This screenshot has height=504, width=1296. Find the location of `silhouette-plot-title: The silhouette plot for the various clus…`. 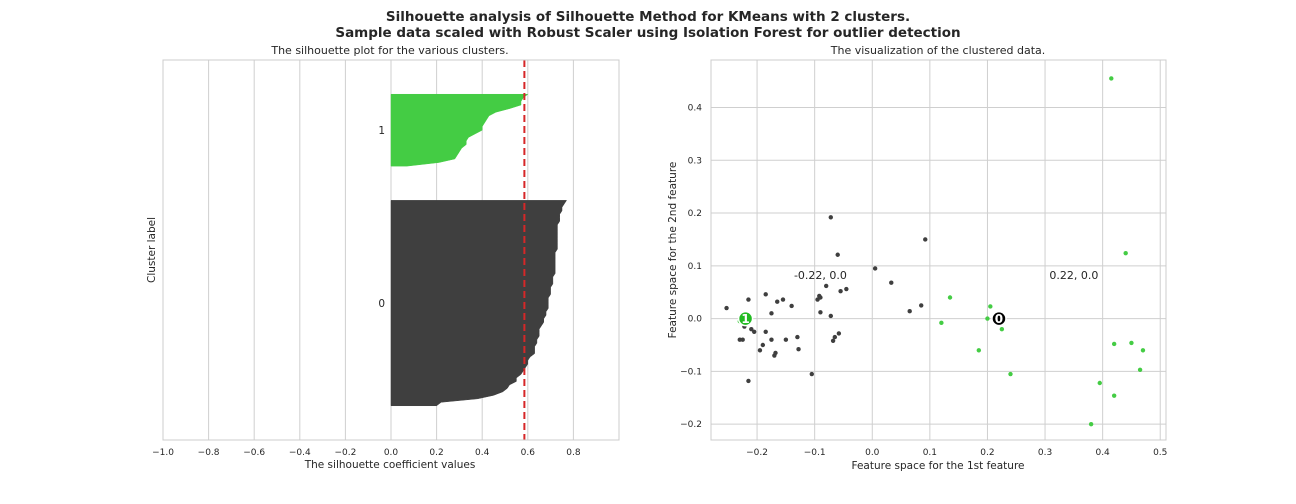

silhouette-plot-title: The silhouette plot for the various clus… is located at coordinates (389, 50).